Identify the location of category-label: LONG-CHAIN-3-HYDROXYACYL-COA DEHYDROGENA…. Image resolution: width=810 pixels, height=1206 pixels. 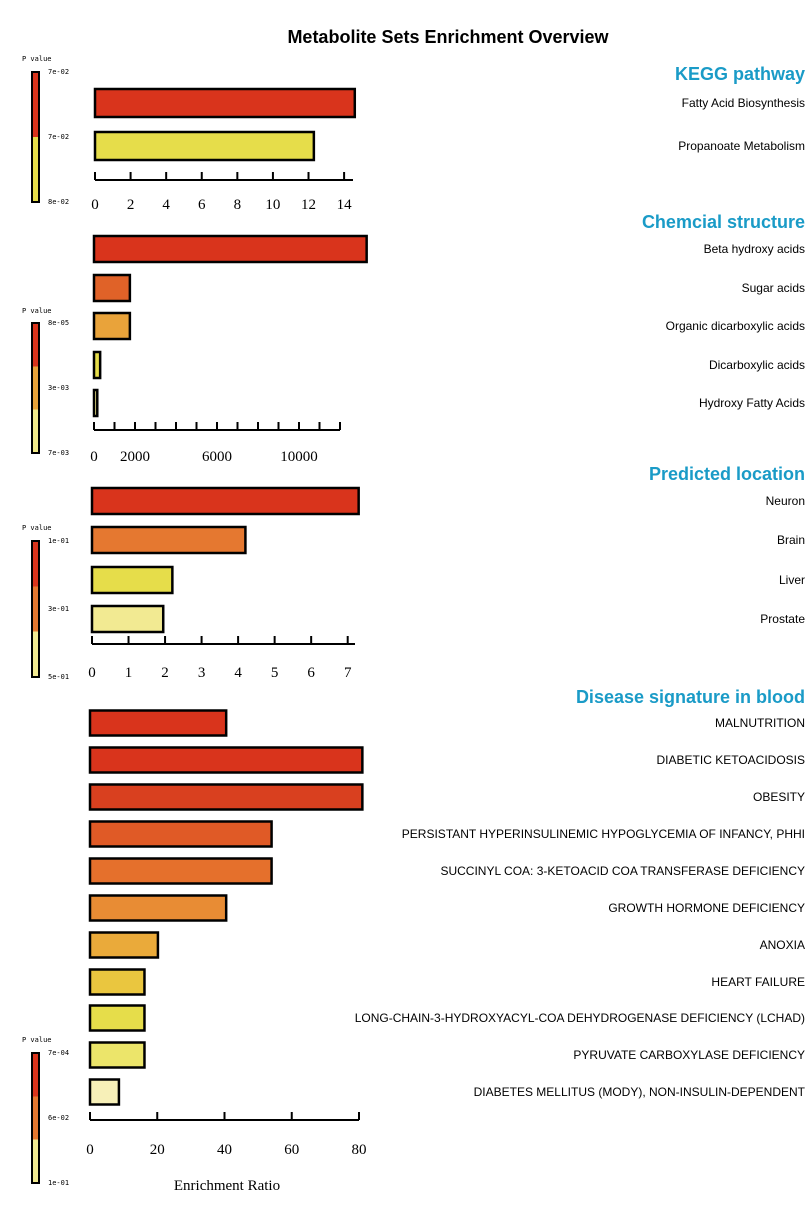
(580, 1018).